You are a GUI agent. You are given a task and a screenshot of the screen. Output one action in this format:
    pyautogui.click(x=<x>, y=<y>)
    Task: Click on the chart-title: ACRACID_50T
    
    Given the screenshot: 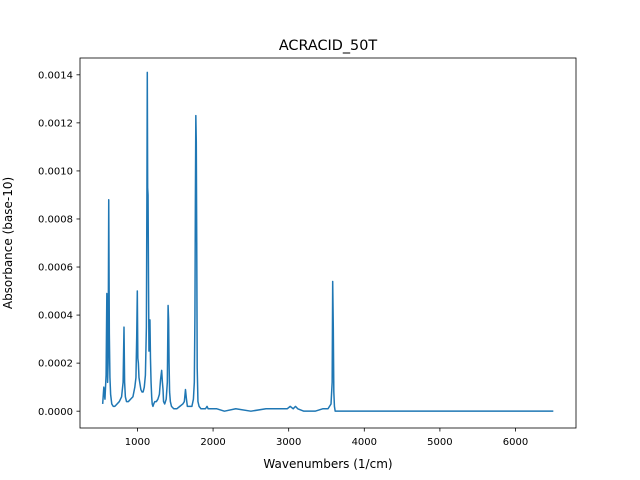 What is the action you would take?
    pyautogui.click(x=328, y=46)
    